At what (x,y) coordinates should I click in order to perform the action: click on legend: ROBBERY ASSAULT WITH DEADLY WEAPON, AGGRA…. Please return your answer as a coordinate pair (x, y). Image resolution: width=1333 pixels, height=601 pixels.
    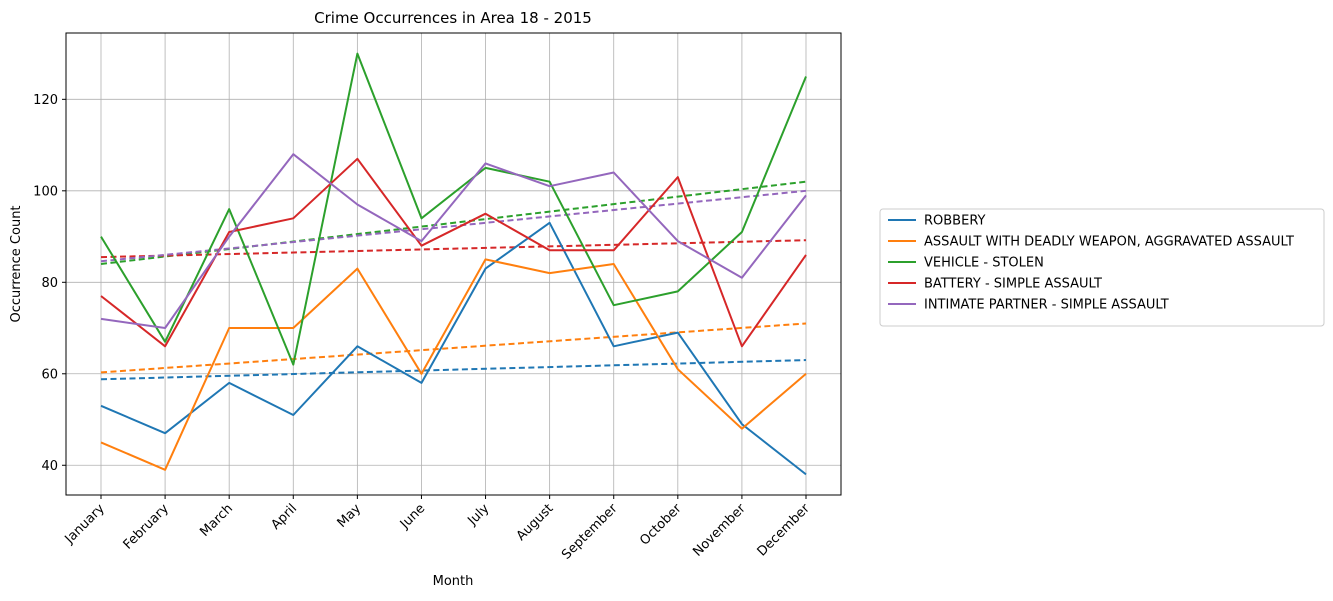
    Looking at the image, I should click on (1102, 267).